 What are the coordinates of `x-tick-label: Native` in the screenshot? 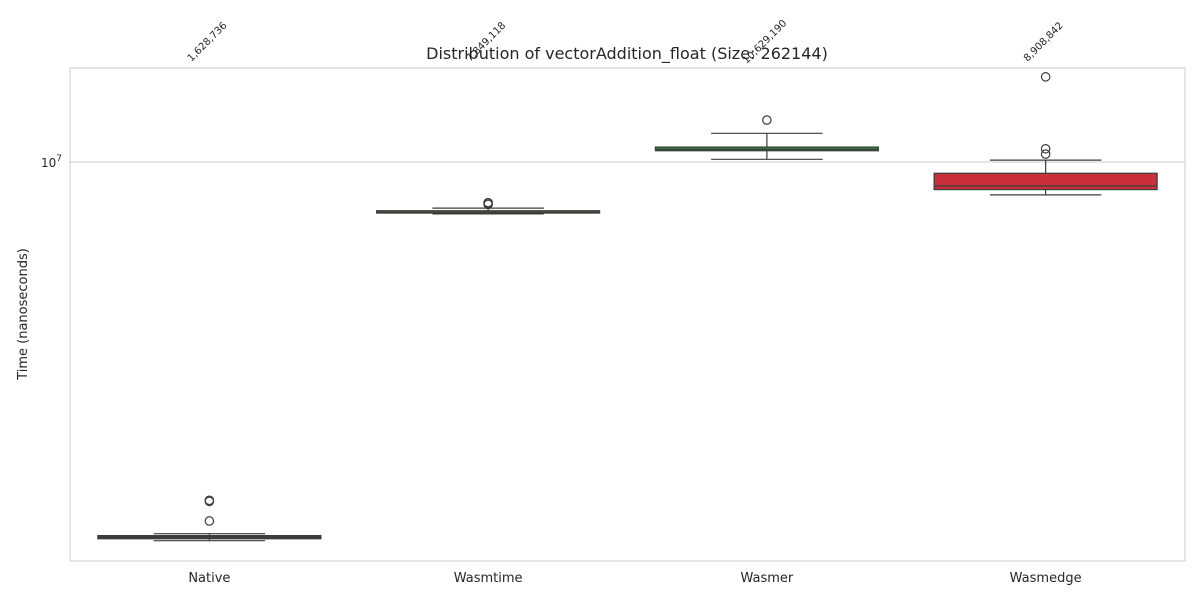 It's located at (209, 578).